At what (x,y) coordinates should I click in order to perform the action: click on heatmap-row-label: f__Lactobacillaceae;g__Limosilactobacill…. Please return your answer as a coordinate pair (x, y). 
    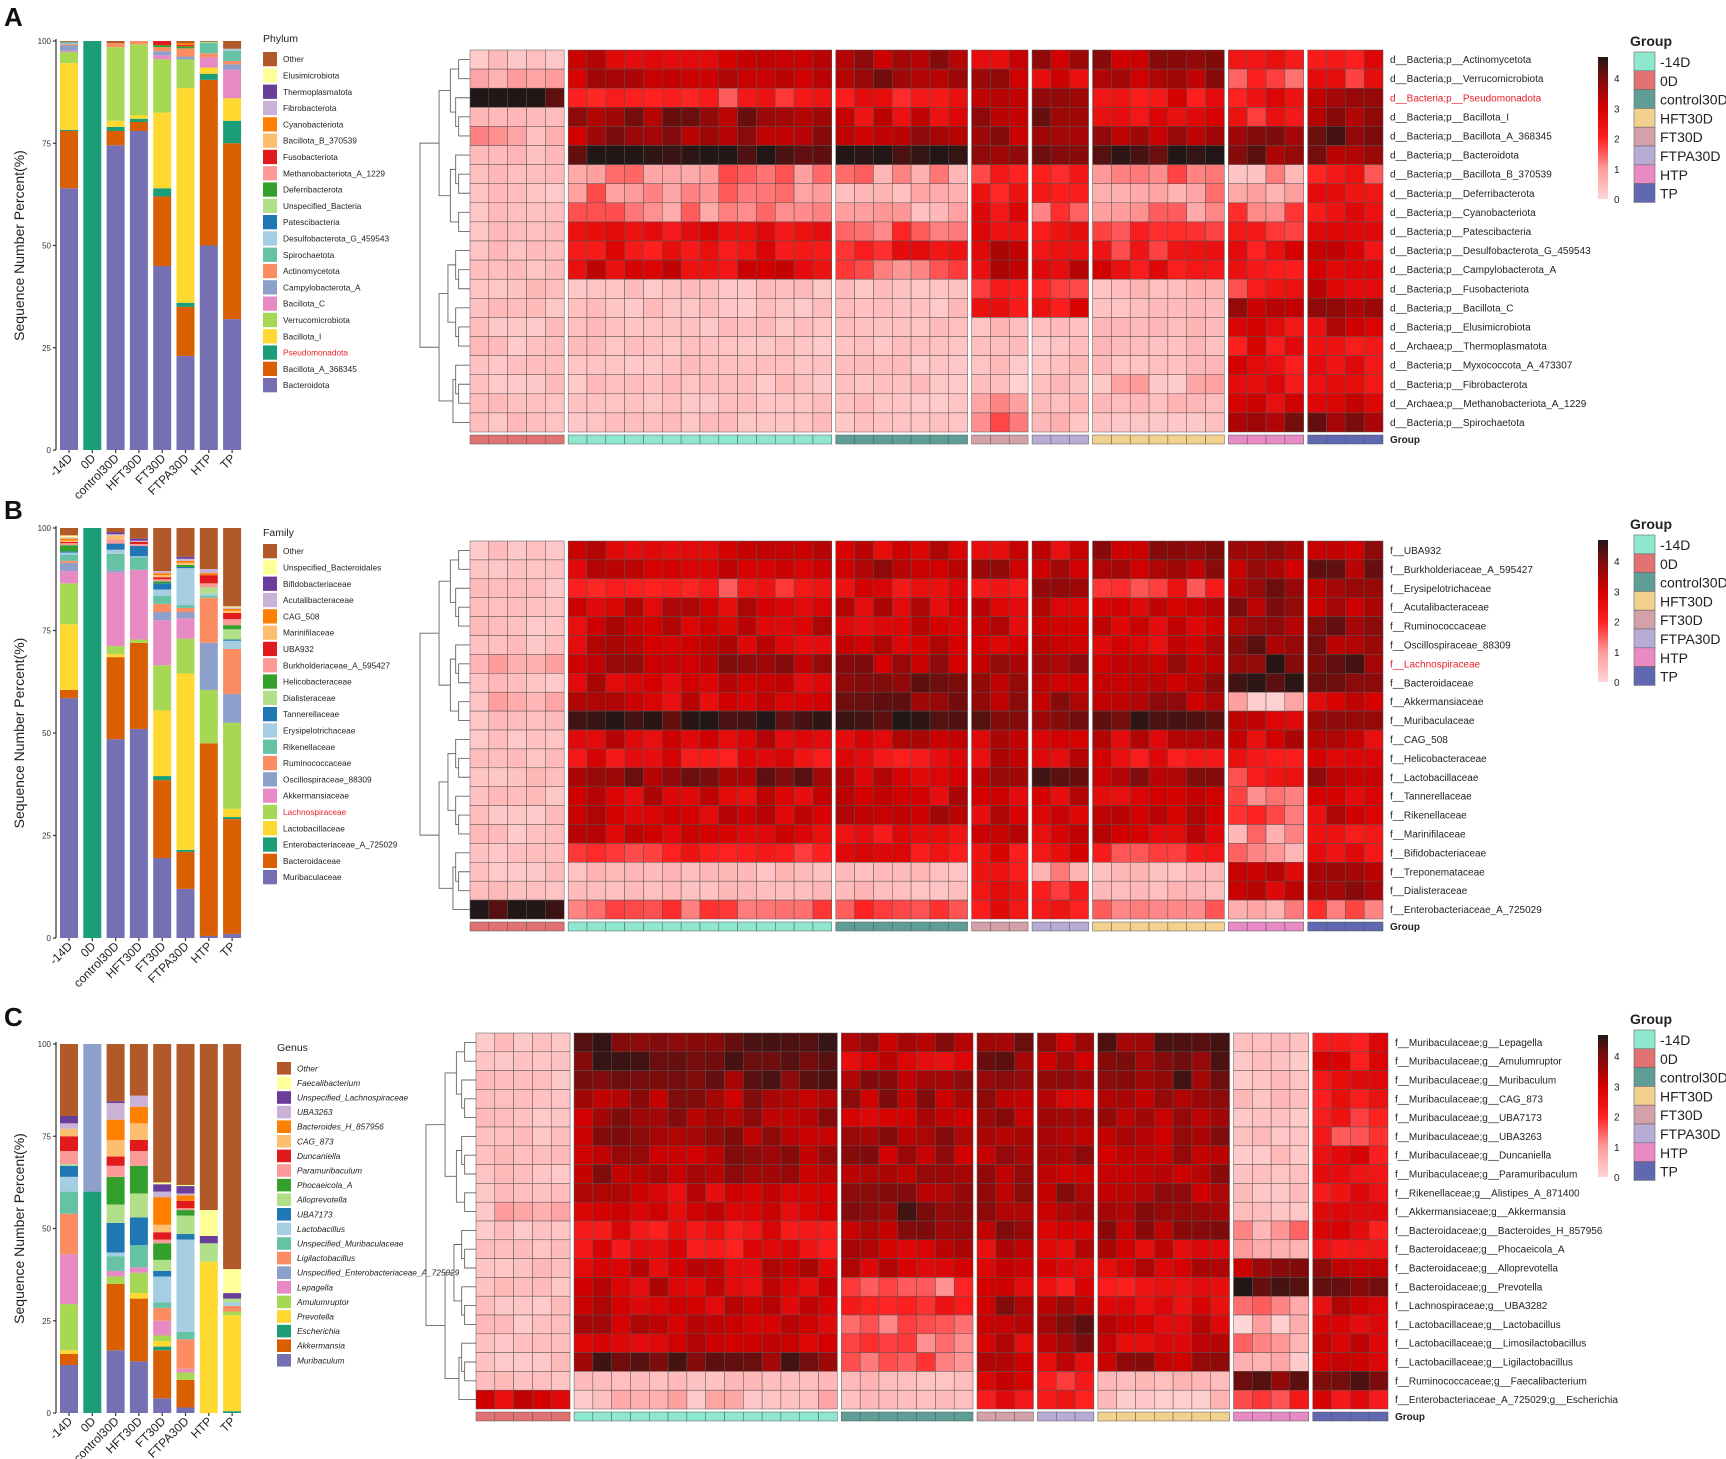
    Looking at the image, I should click on (1490, 1344).